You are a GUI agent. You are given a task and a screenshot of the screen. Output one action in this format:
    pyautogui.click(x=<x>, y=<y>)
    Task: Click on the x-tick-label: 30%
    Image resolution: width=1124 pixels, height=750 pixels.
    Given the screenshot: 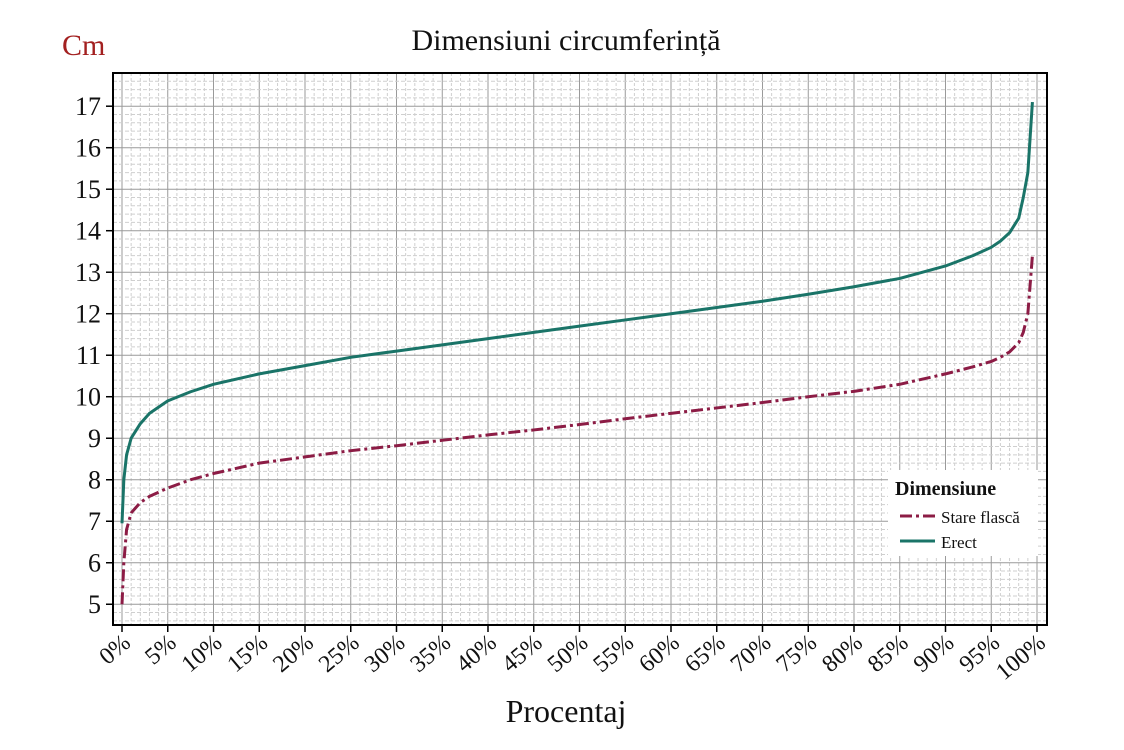 What is the action you would take?
    pyautogui.click(x=385, y=654)
    